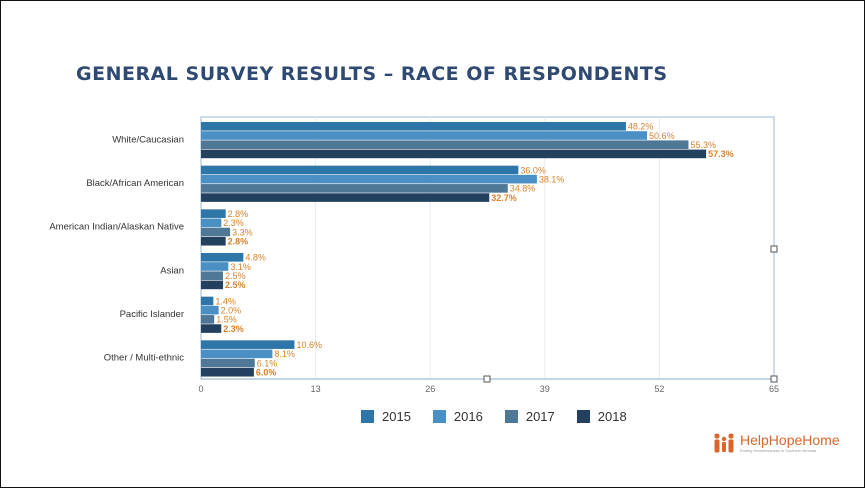  What do you see at coordinates (116, 227) in the screenshot?
I see `category-label: American Indian/Alaskan Native` at bounding box center [116, 227].